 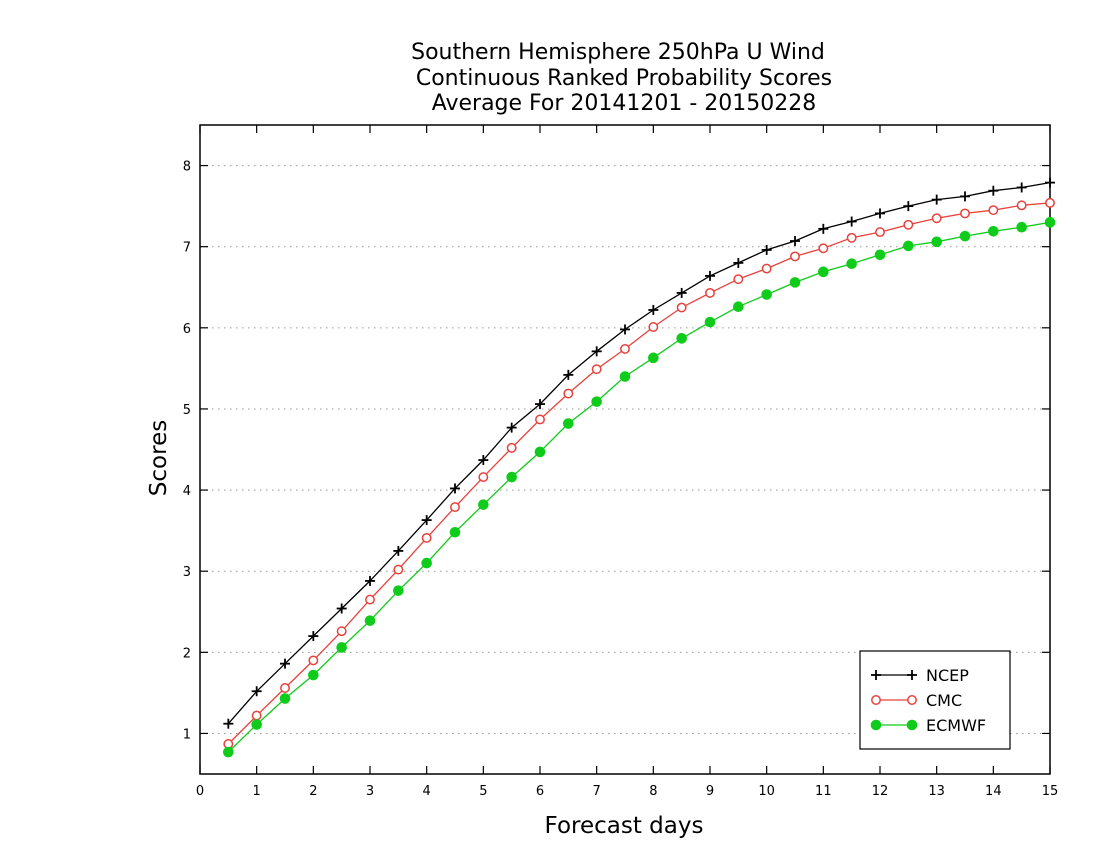 I want to click on x-tick-label: 8, so click(x=653, y=791).